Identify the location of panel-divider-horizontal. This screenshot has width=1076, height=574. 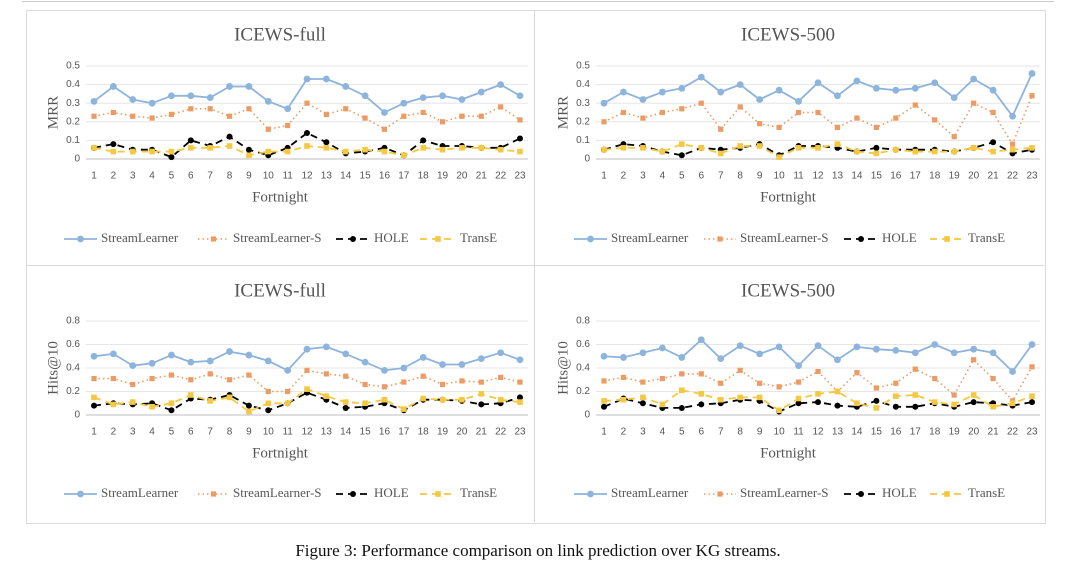
(535, 265).